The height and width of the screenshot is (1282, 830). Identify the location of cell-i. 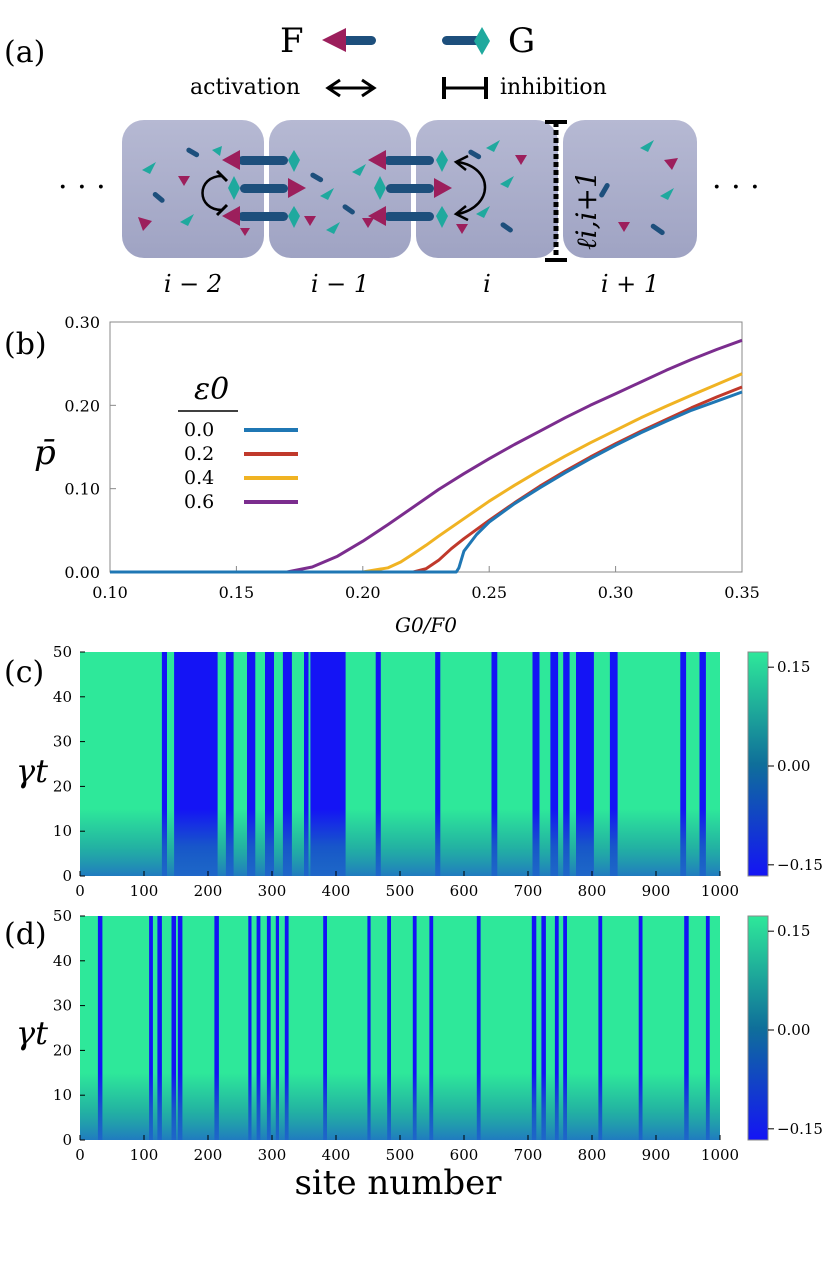
(487, 189).